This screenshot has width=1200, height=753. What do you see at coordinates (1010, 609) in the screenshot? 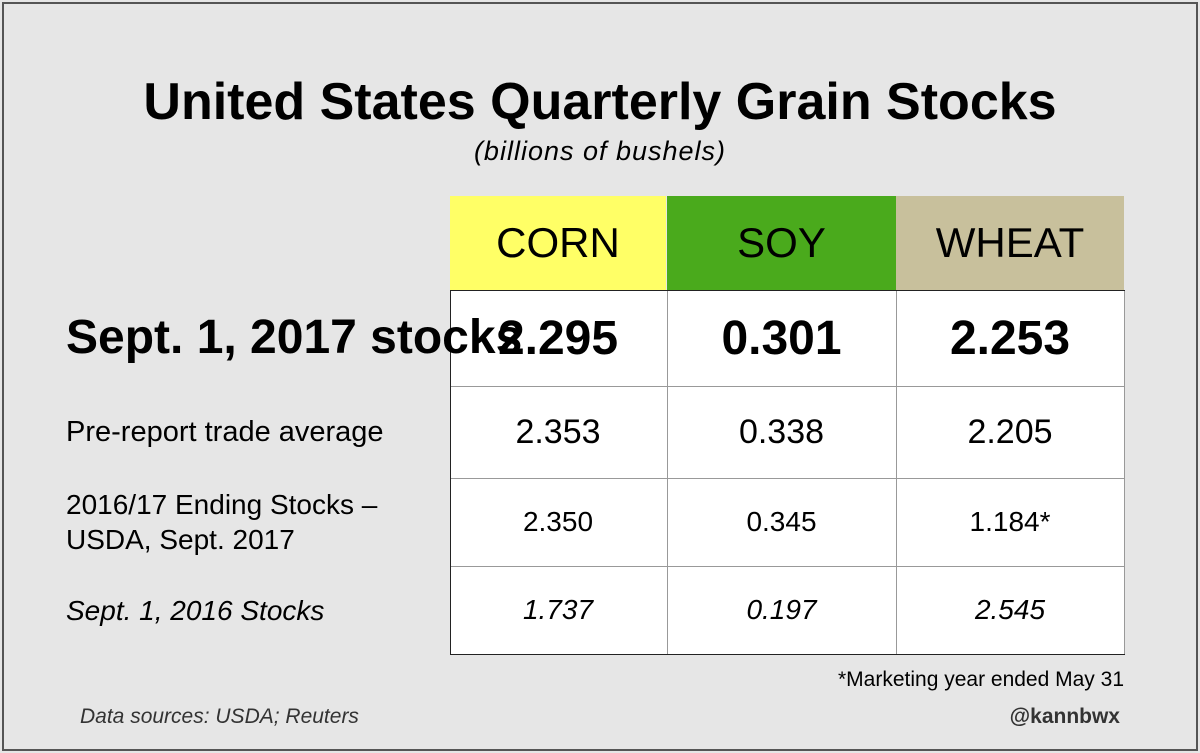
I see `cell-wheat-sept-2016: 2.545` at bounding box center [1010, 609].